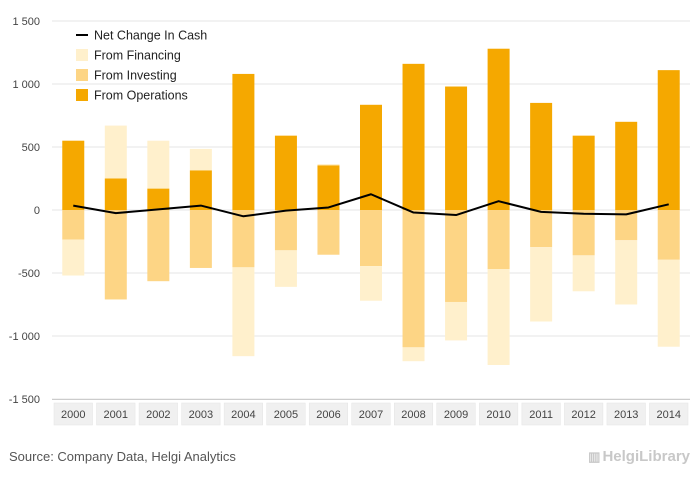 The image size is (700, 483). What do you see at coordinates (26, 85) in the screenshot?
I see `y-tick-label: 1 000` at bounding box center [26, 85].